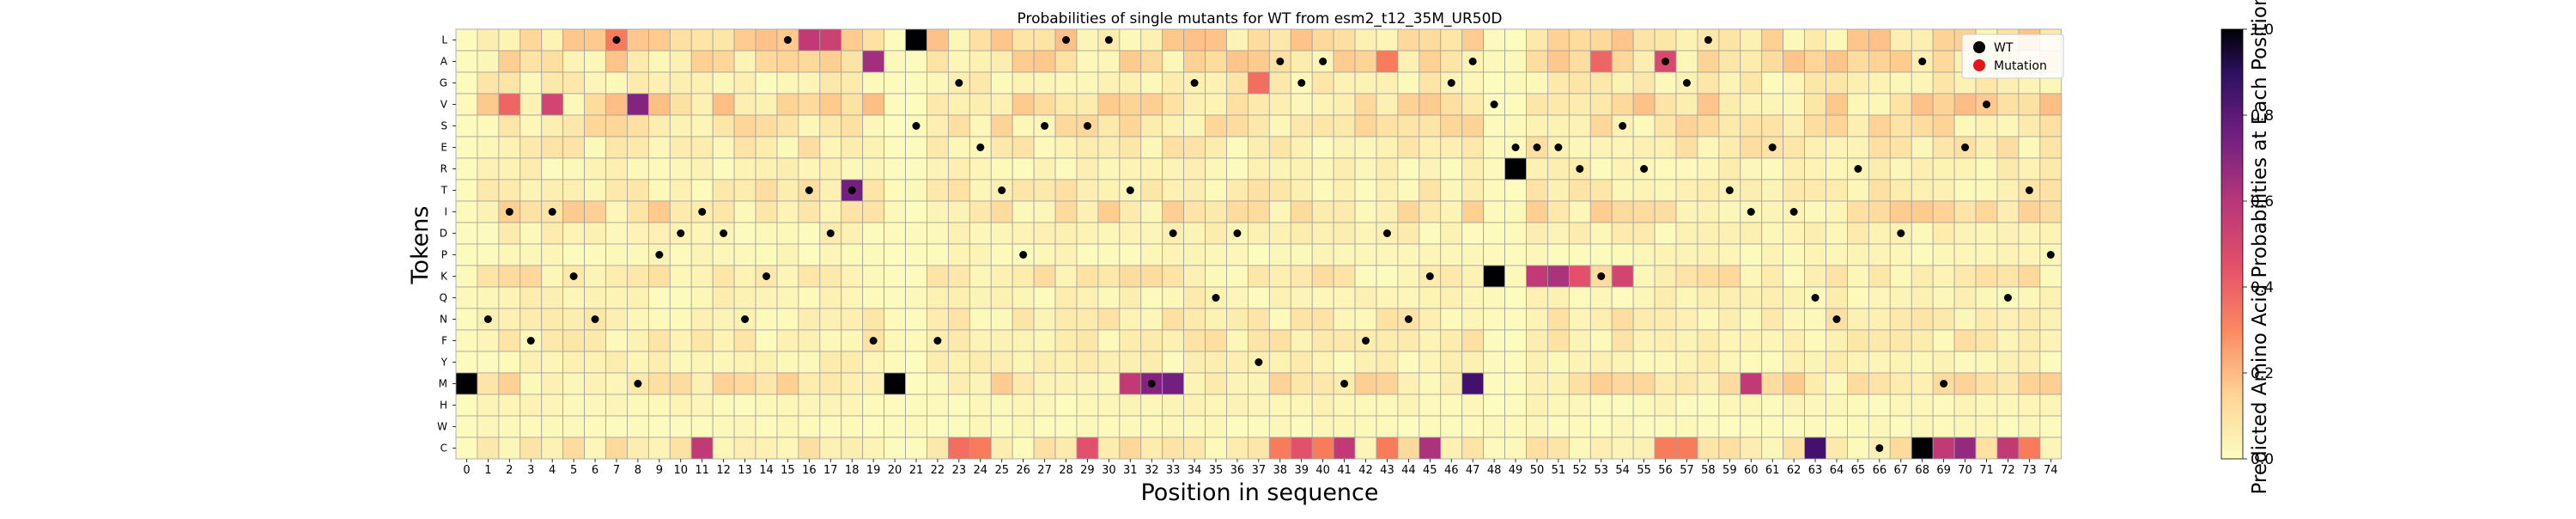 Image resolution: width=2576 pixels, height=519 pixels. I want to click on x-tick-label: 17, so click(830, 470).